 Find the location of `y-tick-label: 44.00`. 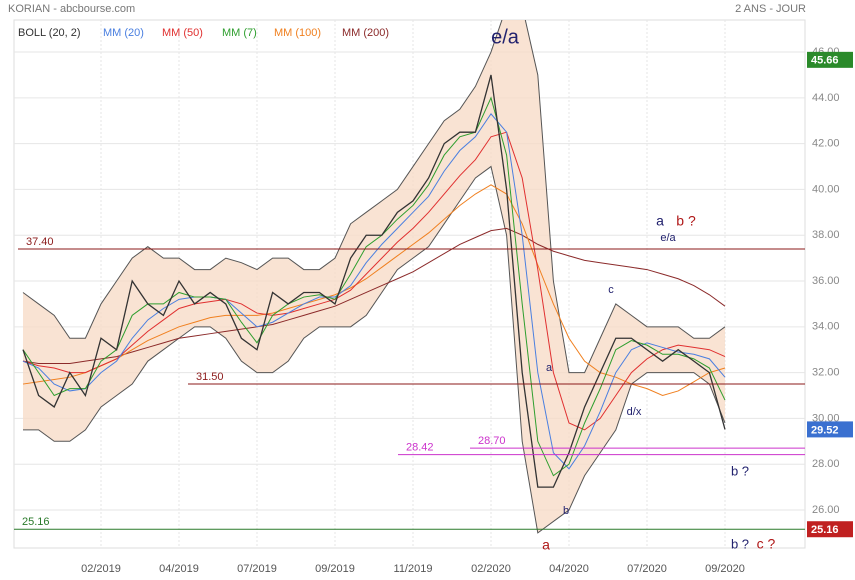

y-tick-label: 44.00 is located at coordinates (826, 98).